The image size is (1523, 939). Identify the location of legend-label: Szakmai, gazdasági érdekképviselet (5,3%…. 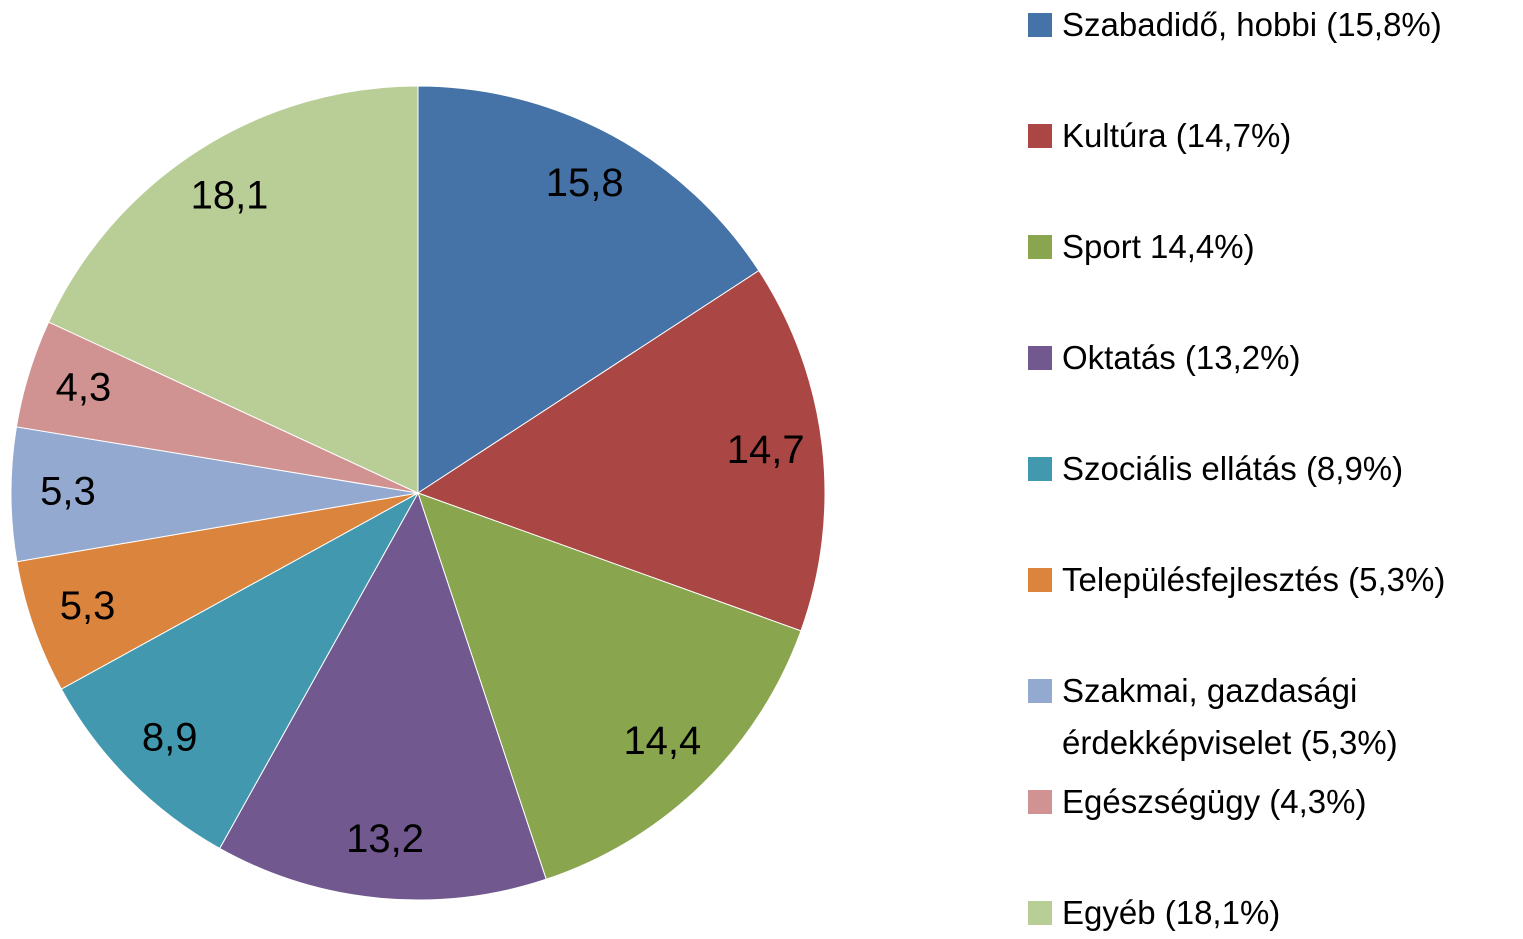
(1230, 716).